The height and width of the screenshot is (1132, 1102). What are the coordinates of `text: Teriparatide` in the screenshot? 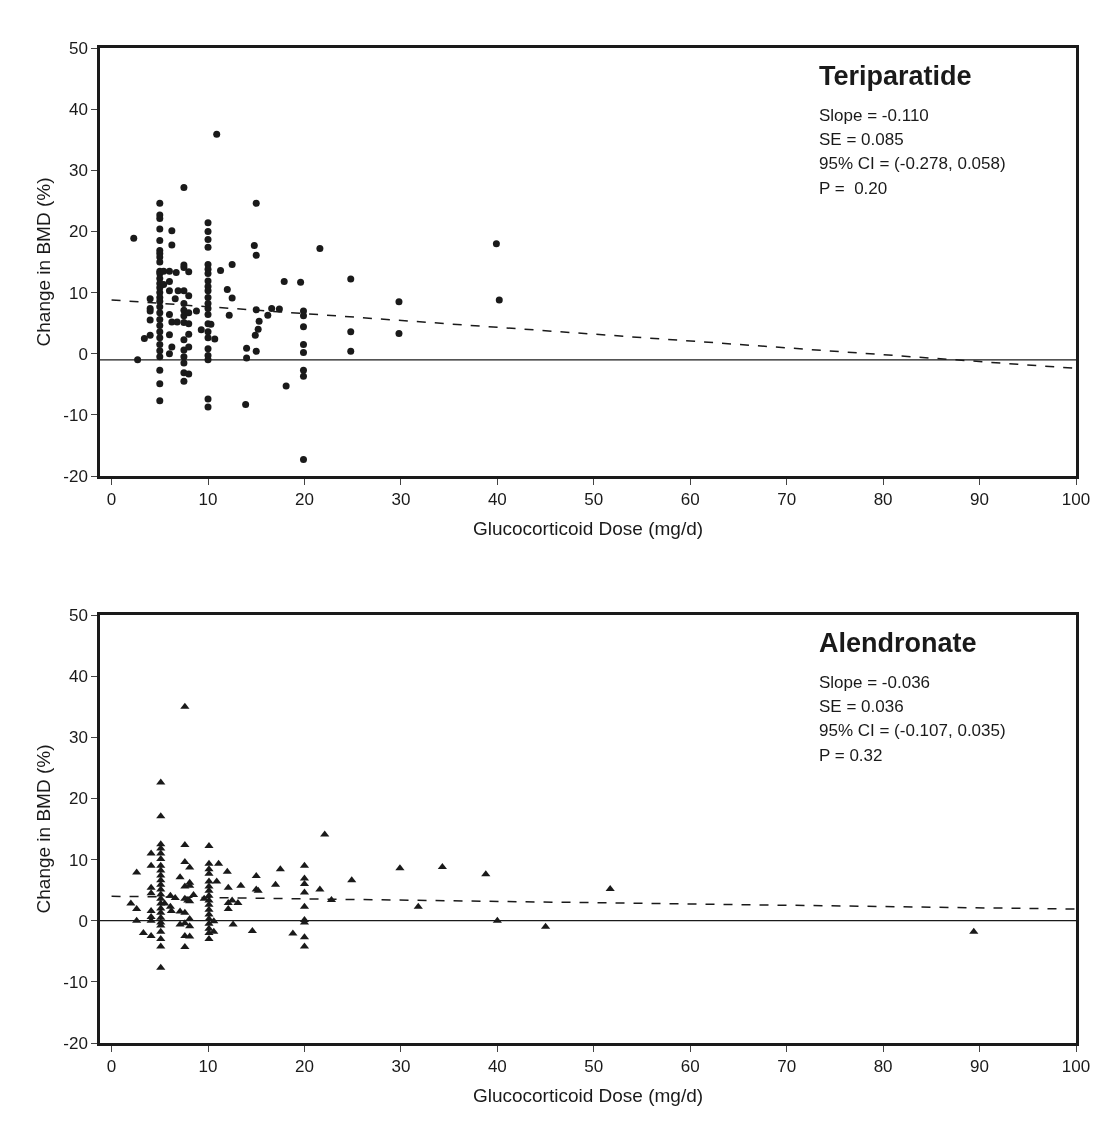 It's located at (895, 76).